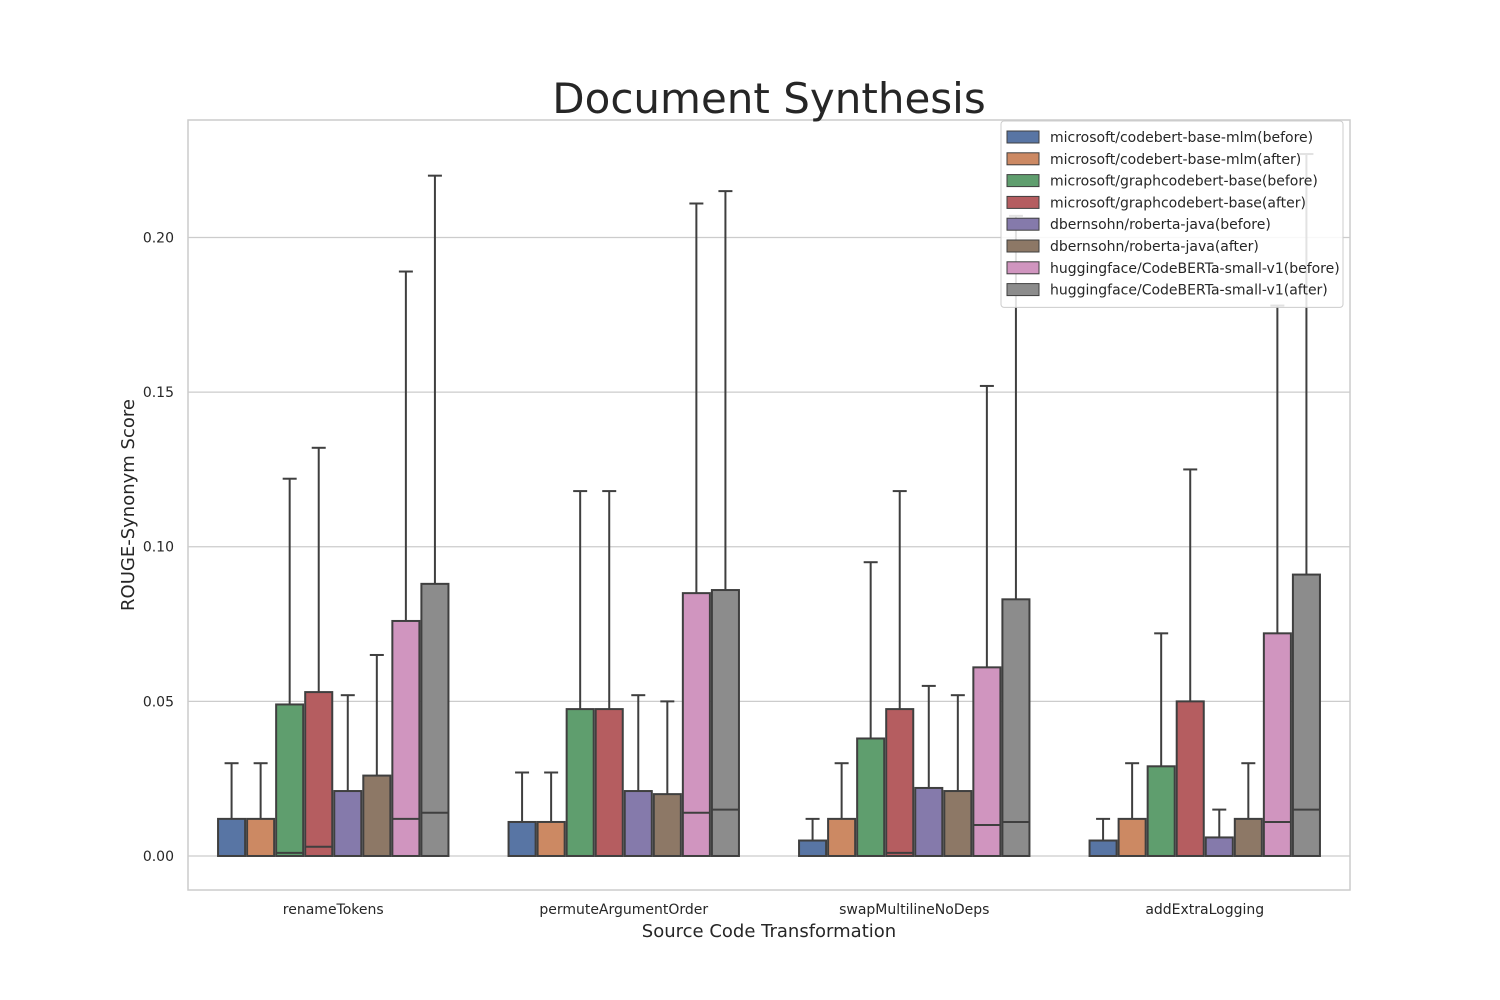  What do you see at coordinates (768, 98) in the screenshot?
I see `chart-title: Document Synthesis` at bounding box center [768, 98].